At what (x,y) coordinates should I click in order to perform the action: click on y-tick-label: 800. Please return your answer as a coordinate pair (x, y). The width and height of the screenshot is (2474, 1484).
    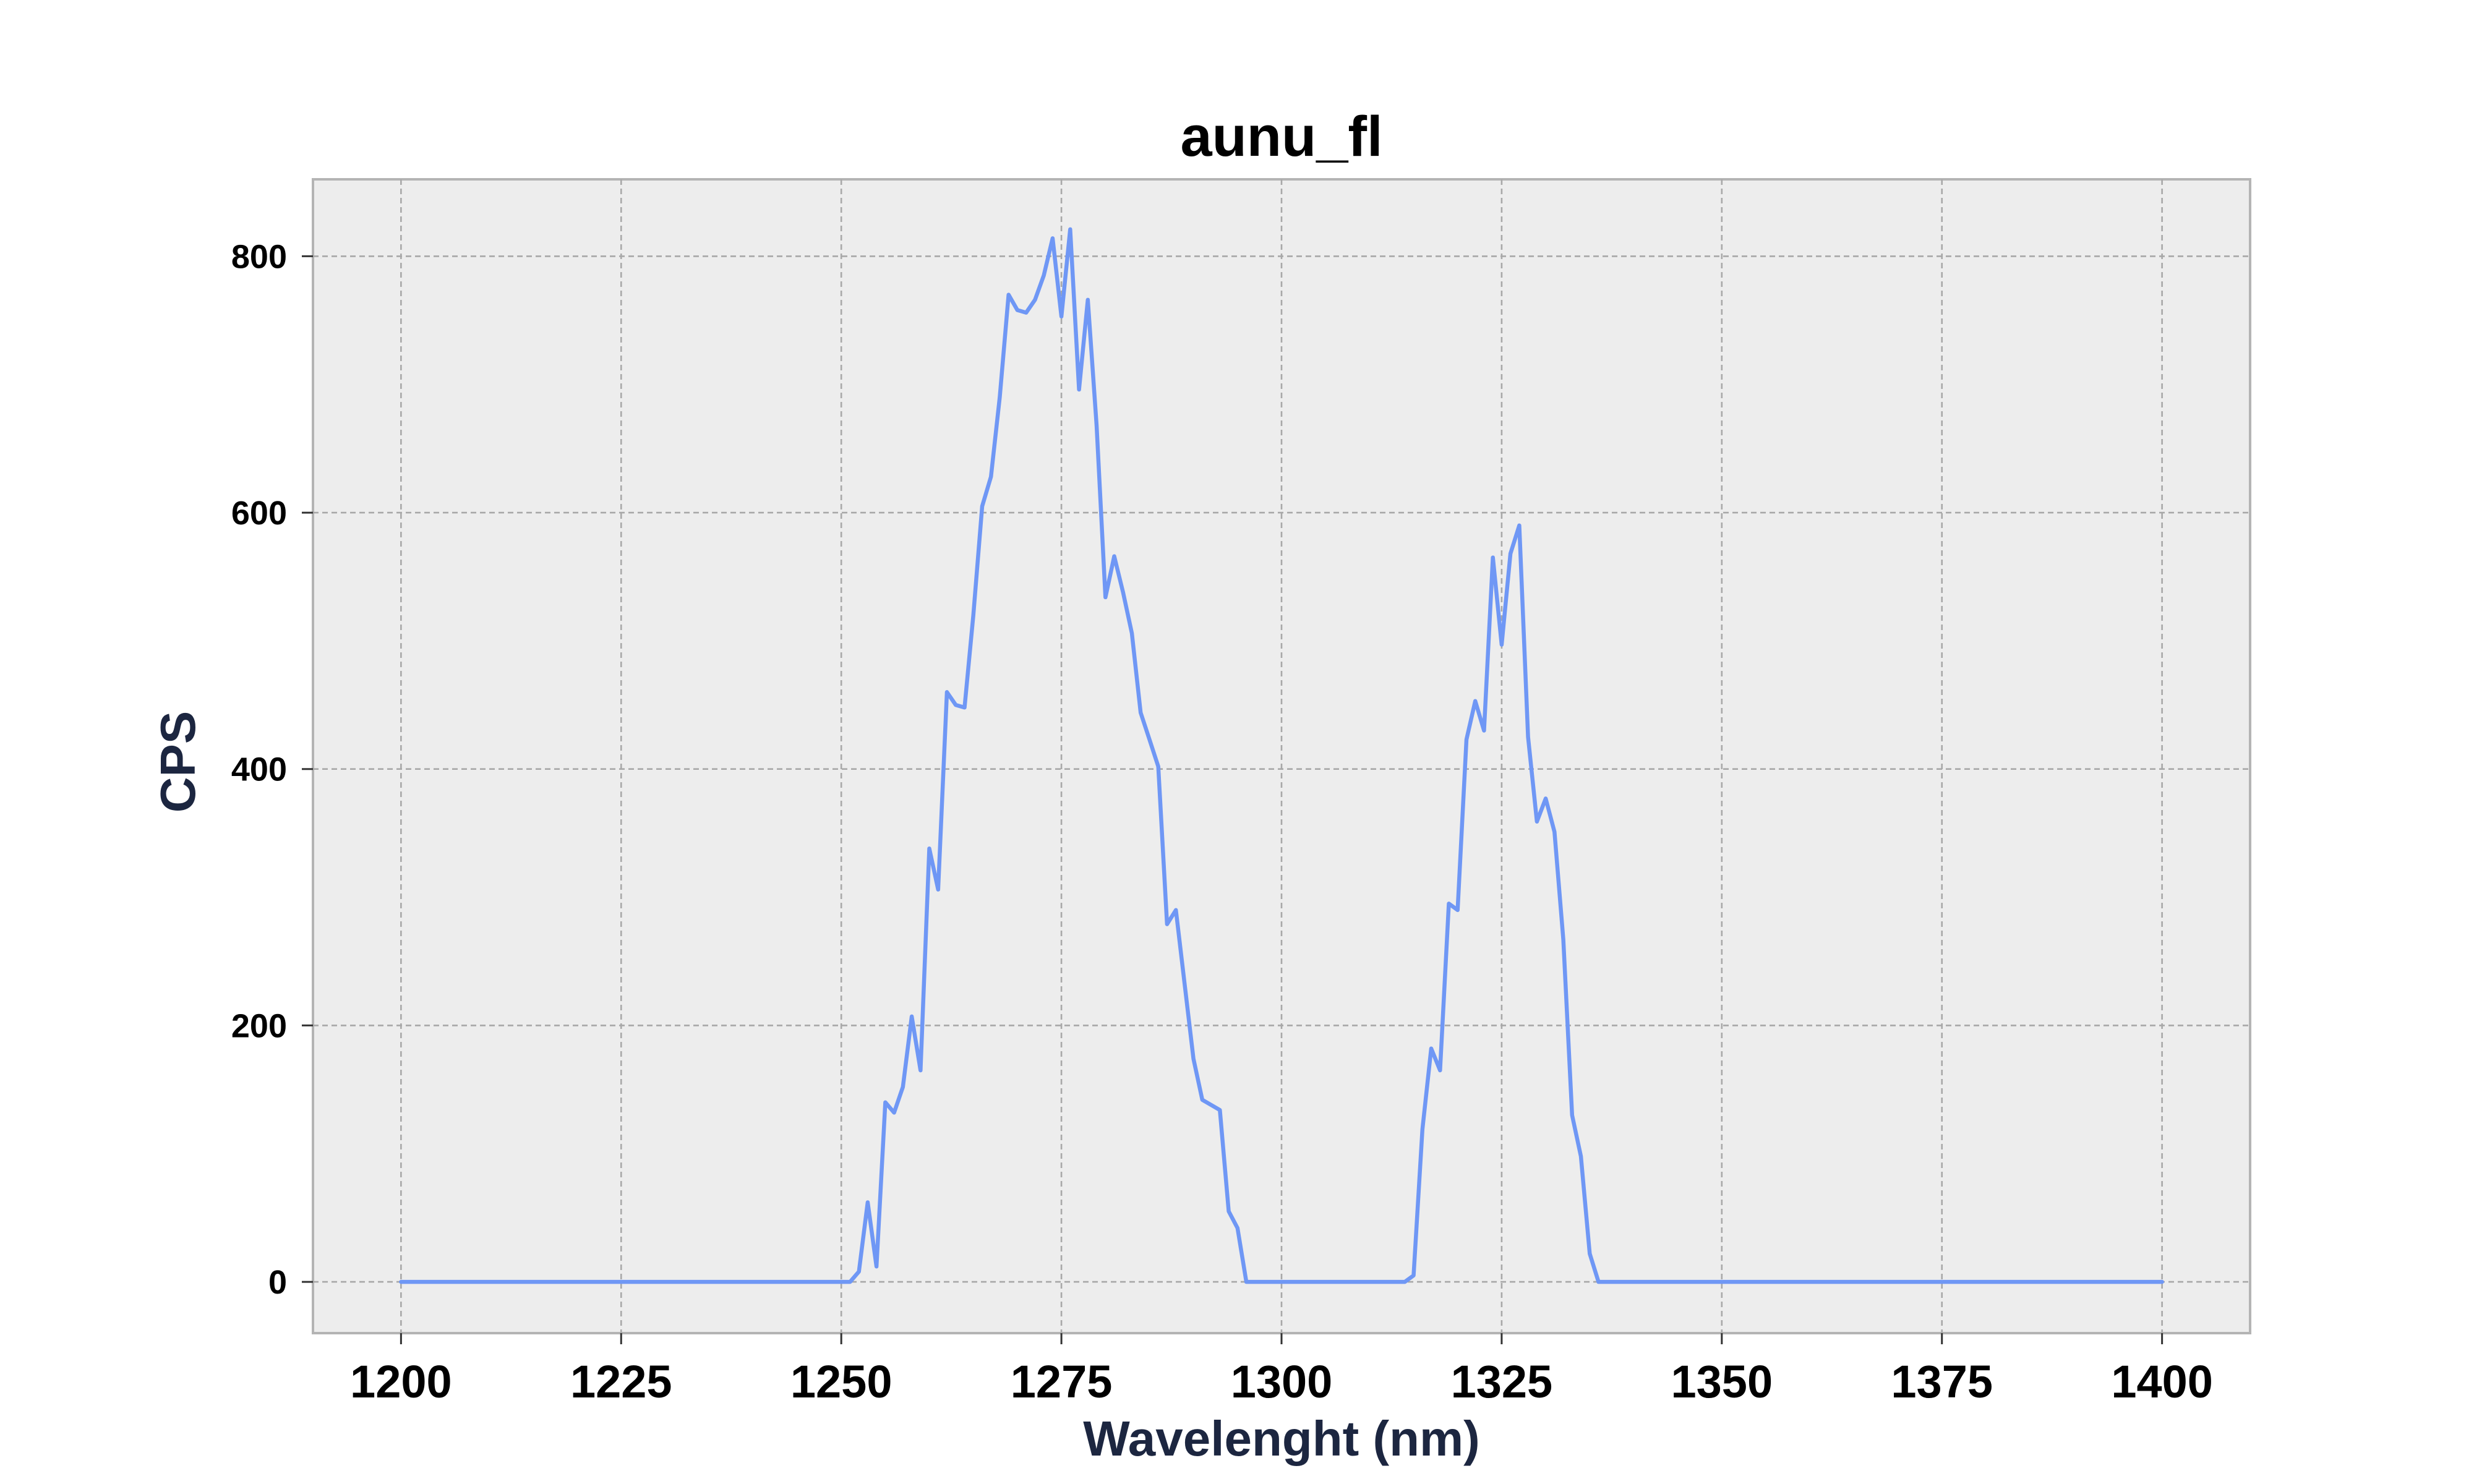
    Looking at the image, I should click on (259, 256).